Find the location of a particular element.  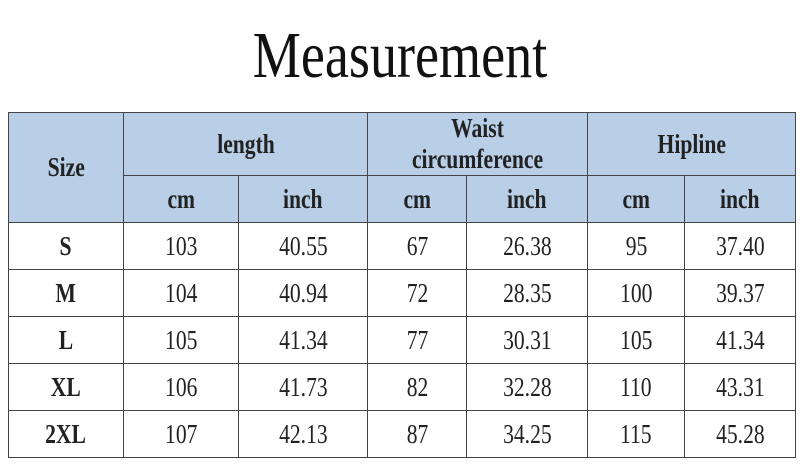

cell-text: 95 is located at coordinates (636, 245).